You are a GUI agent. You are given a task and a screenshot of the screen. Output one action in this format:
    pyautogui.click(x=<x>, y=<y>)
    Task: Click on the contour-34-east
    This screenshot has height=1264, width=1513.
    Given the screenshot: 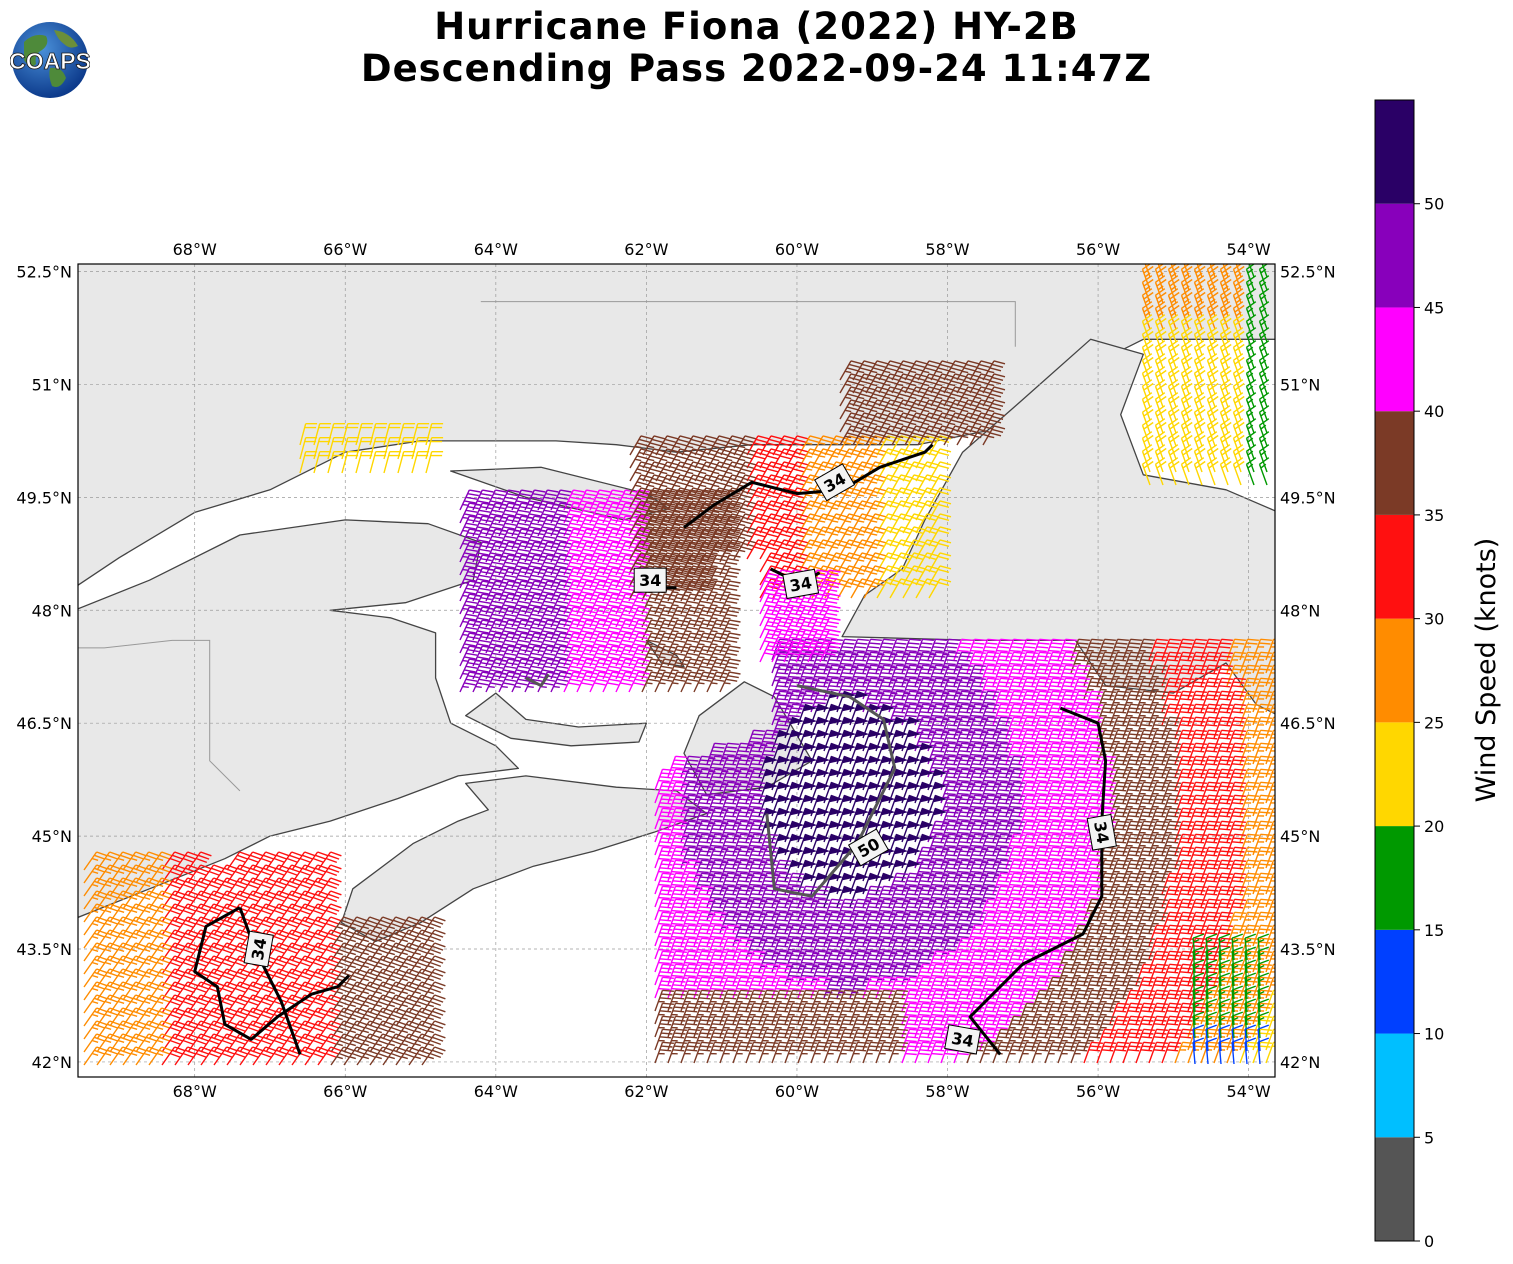 What is the action you would take?
    pyautogui.click(x=1038, y=881)
    